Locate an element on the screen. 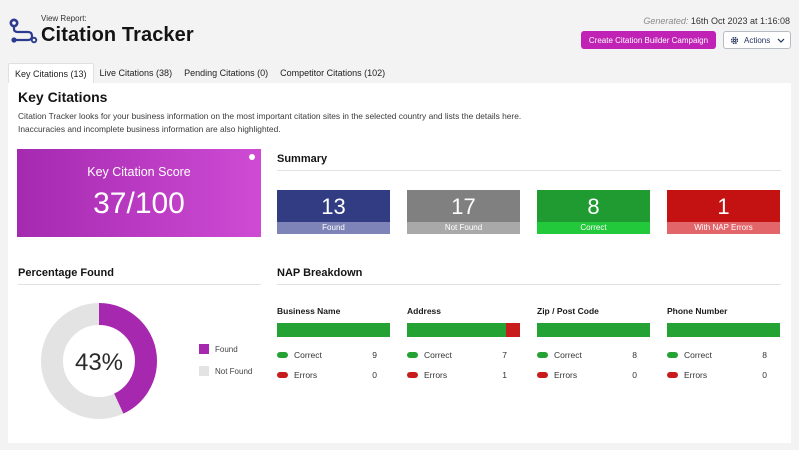  stat-correct: 8 Correct is located at coordinates (593, 212).